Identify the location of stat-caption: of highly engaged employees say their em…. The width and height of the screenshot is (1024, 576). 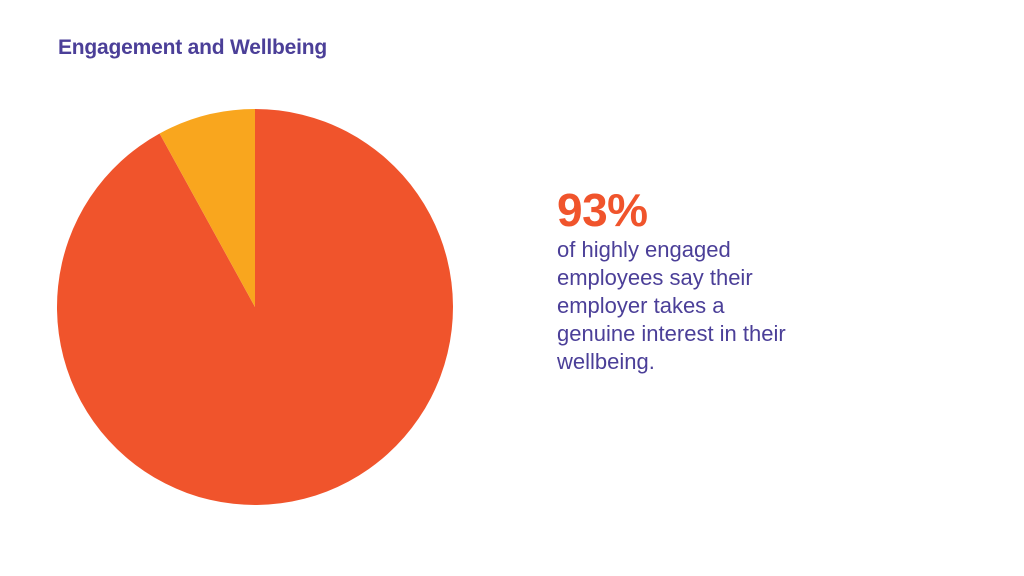
(671, 305).